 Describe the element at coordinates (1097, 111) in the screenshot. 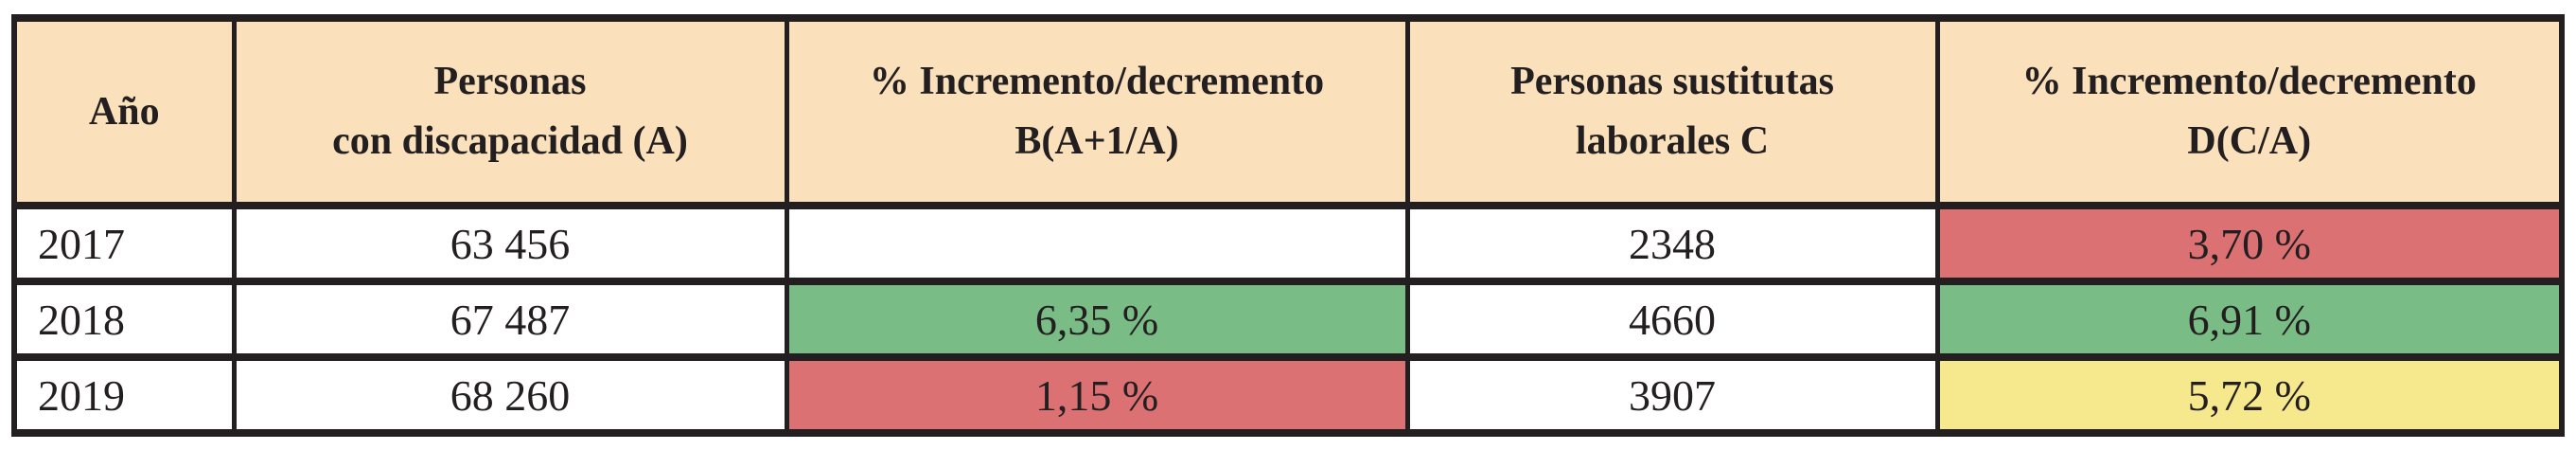

I see `col-header-incremento-b: % Incremento/decremento B(A+1/A)` at that location.